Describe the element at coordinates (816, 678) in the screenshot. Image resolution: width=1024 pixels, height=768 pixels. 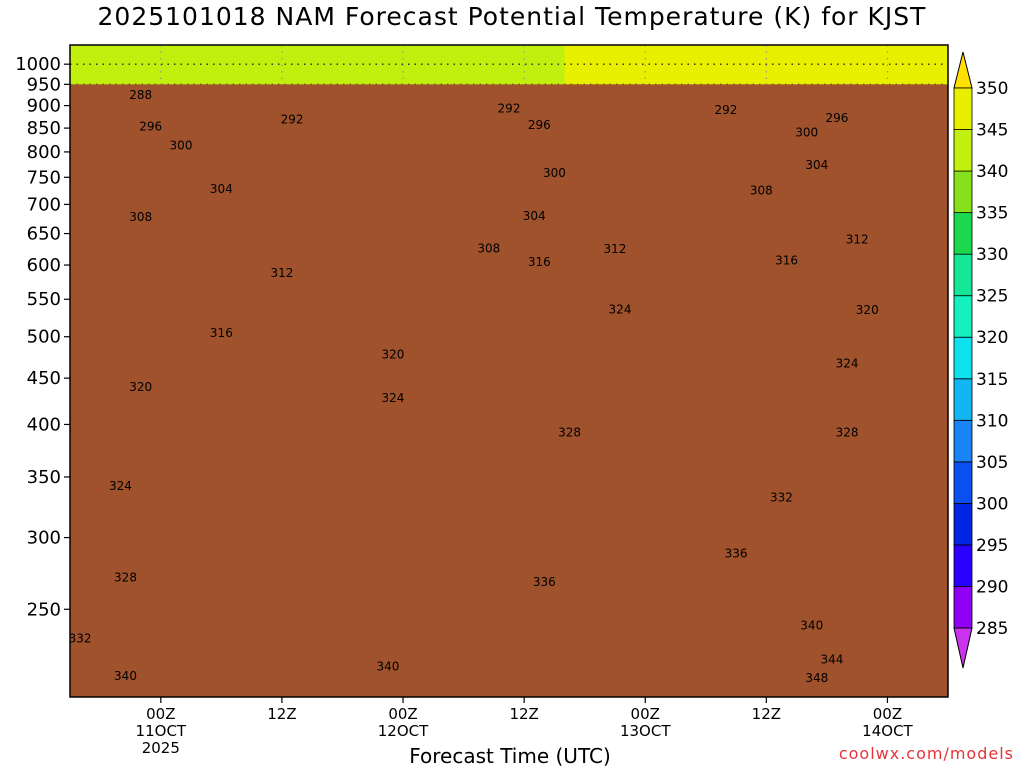
I see `contour-label-348: 348` at that location.